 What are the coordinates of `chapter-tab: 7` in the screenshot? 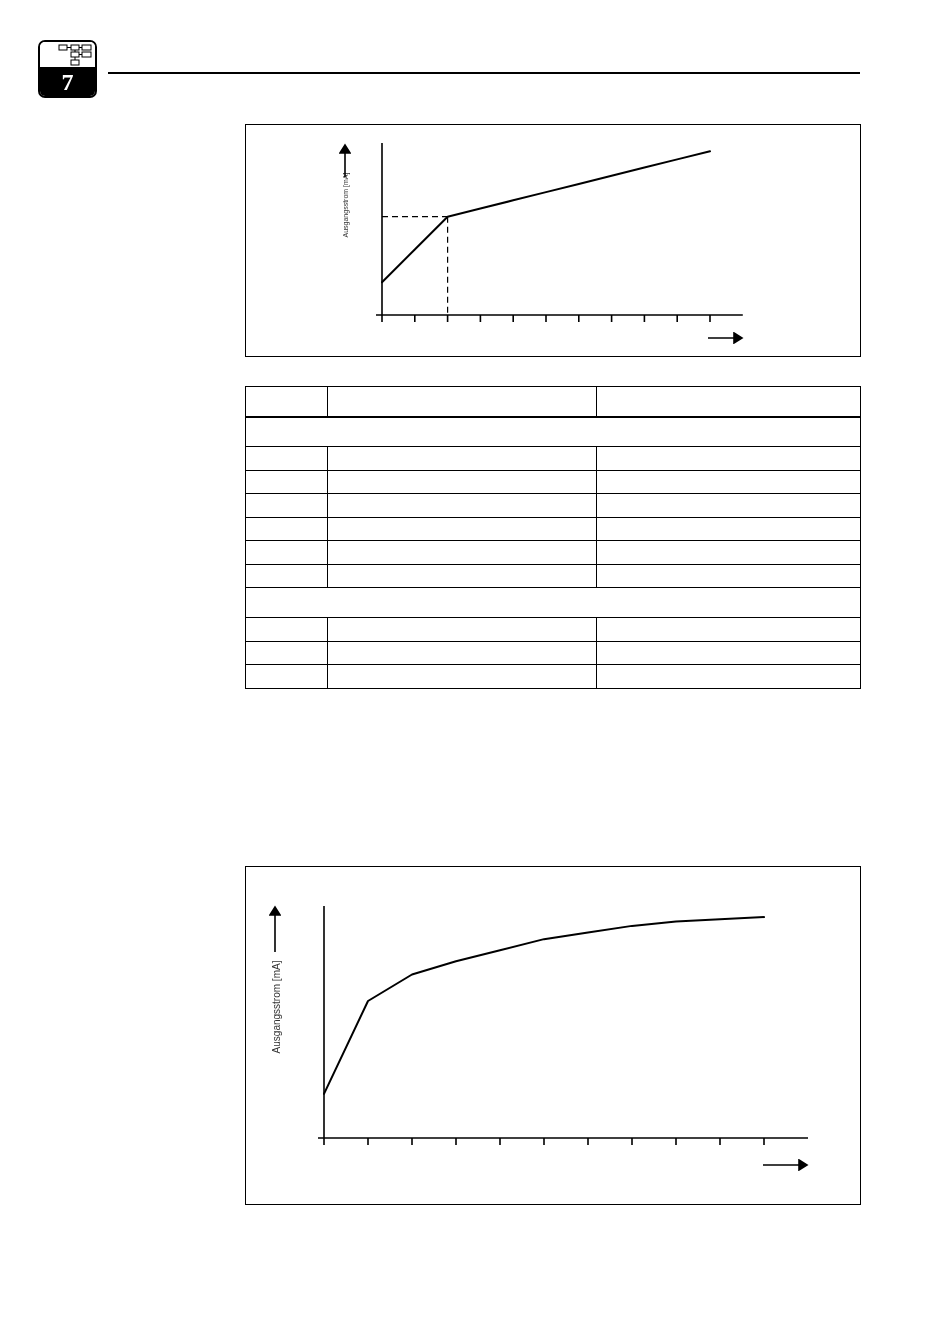 It's located at (67, 69).